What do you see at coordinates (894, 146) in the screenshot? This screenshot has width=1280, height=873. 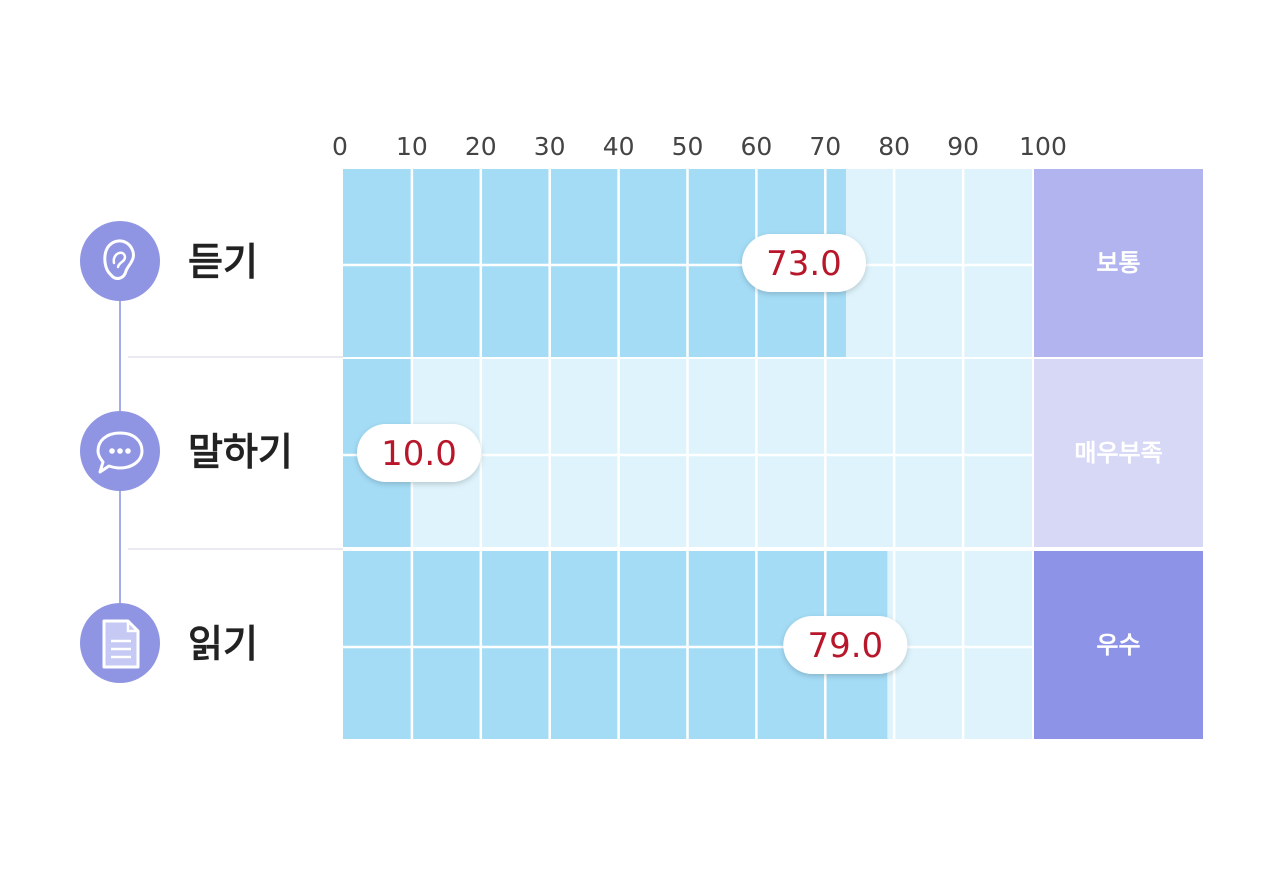 I see `x-tick-label: 80` at bounding box center [894, 146].